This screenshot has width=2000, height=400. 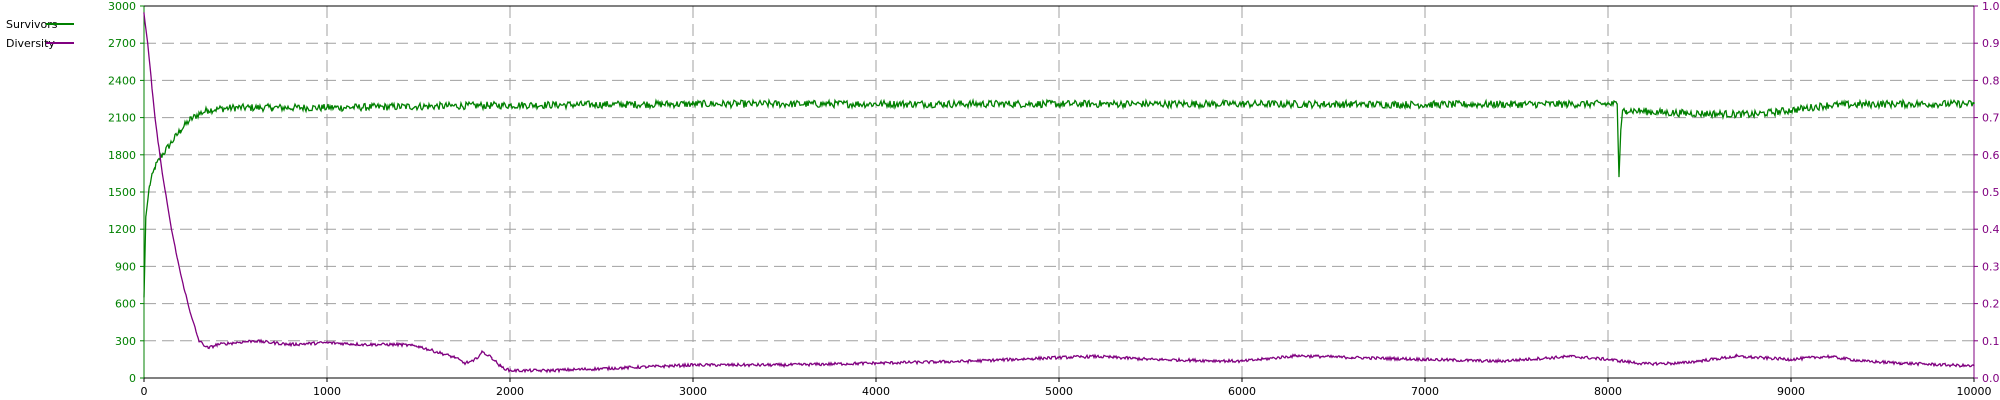 What do you see at coordinates (1425, 391) in the screenshot?
I see `x-tick-label: 7000` at bounding box center [1425, 391].